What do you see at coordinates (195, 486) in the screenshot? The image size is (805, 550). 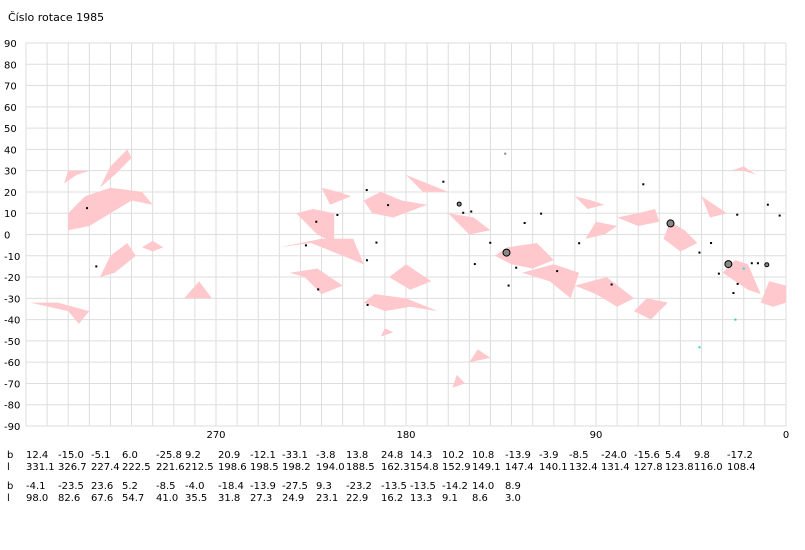 I see `table-cell-b: -4.0` at bounding box center [195, 486].